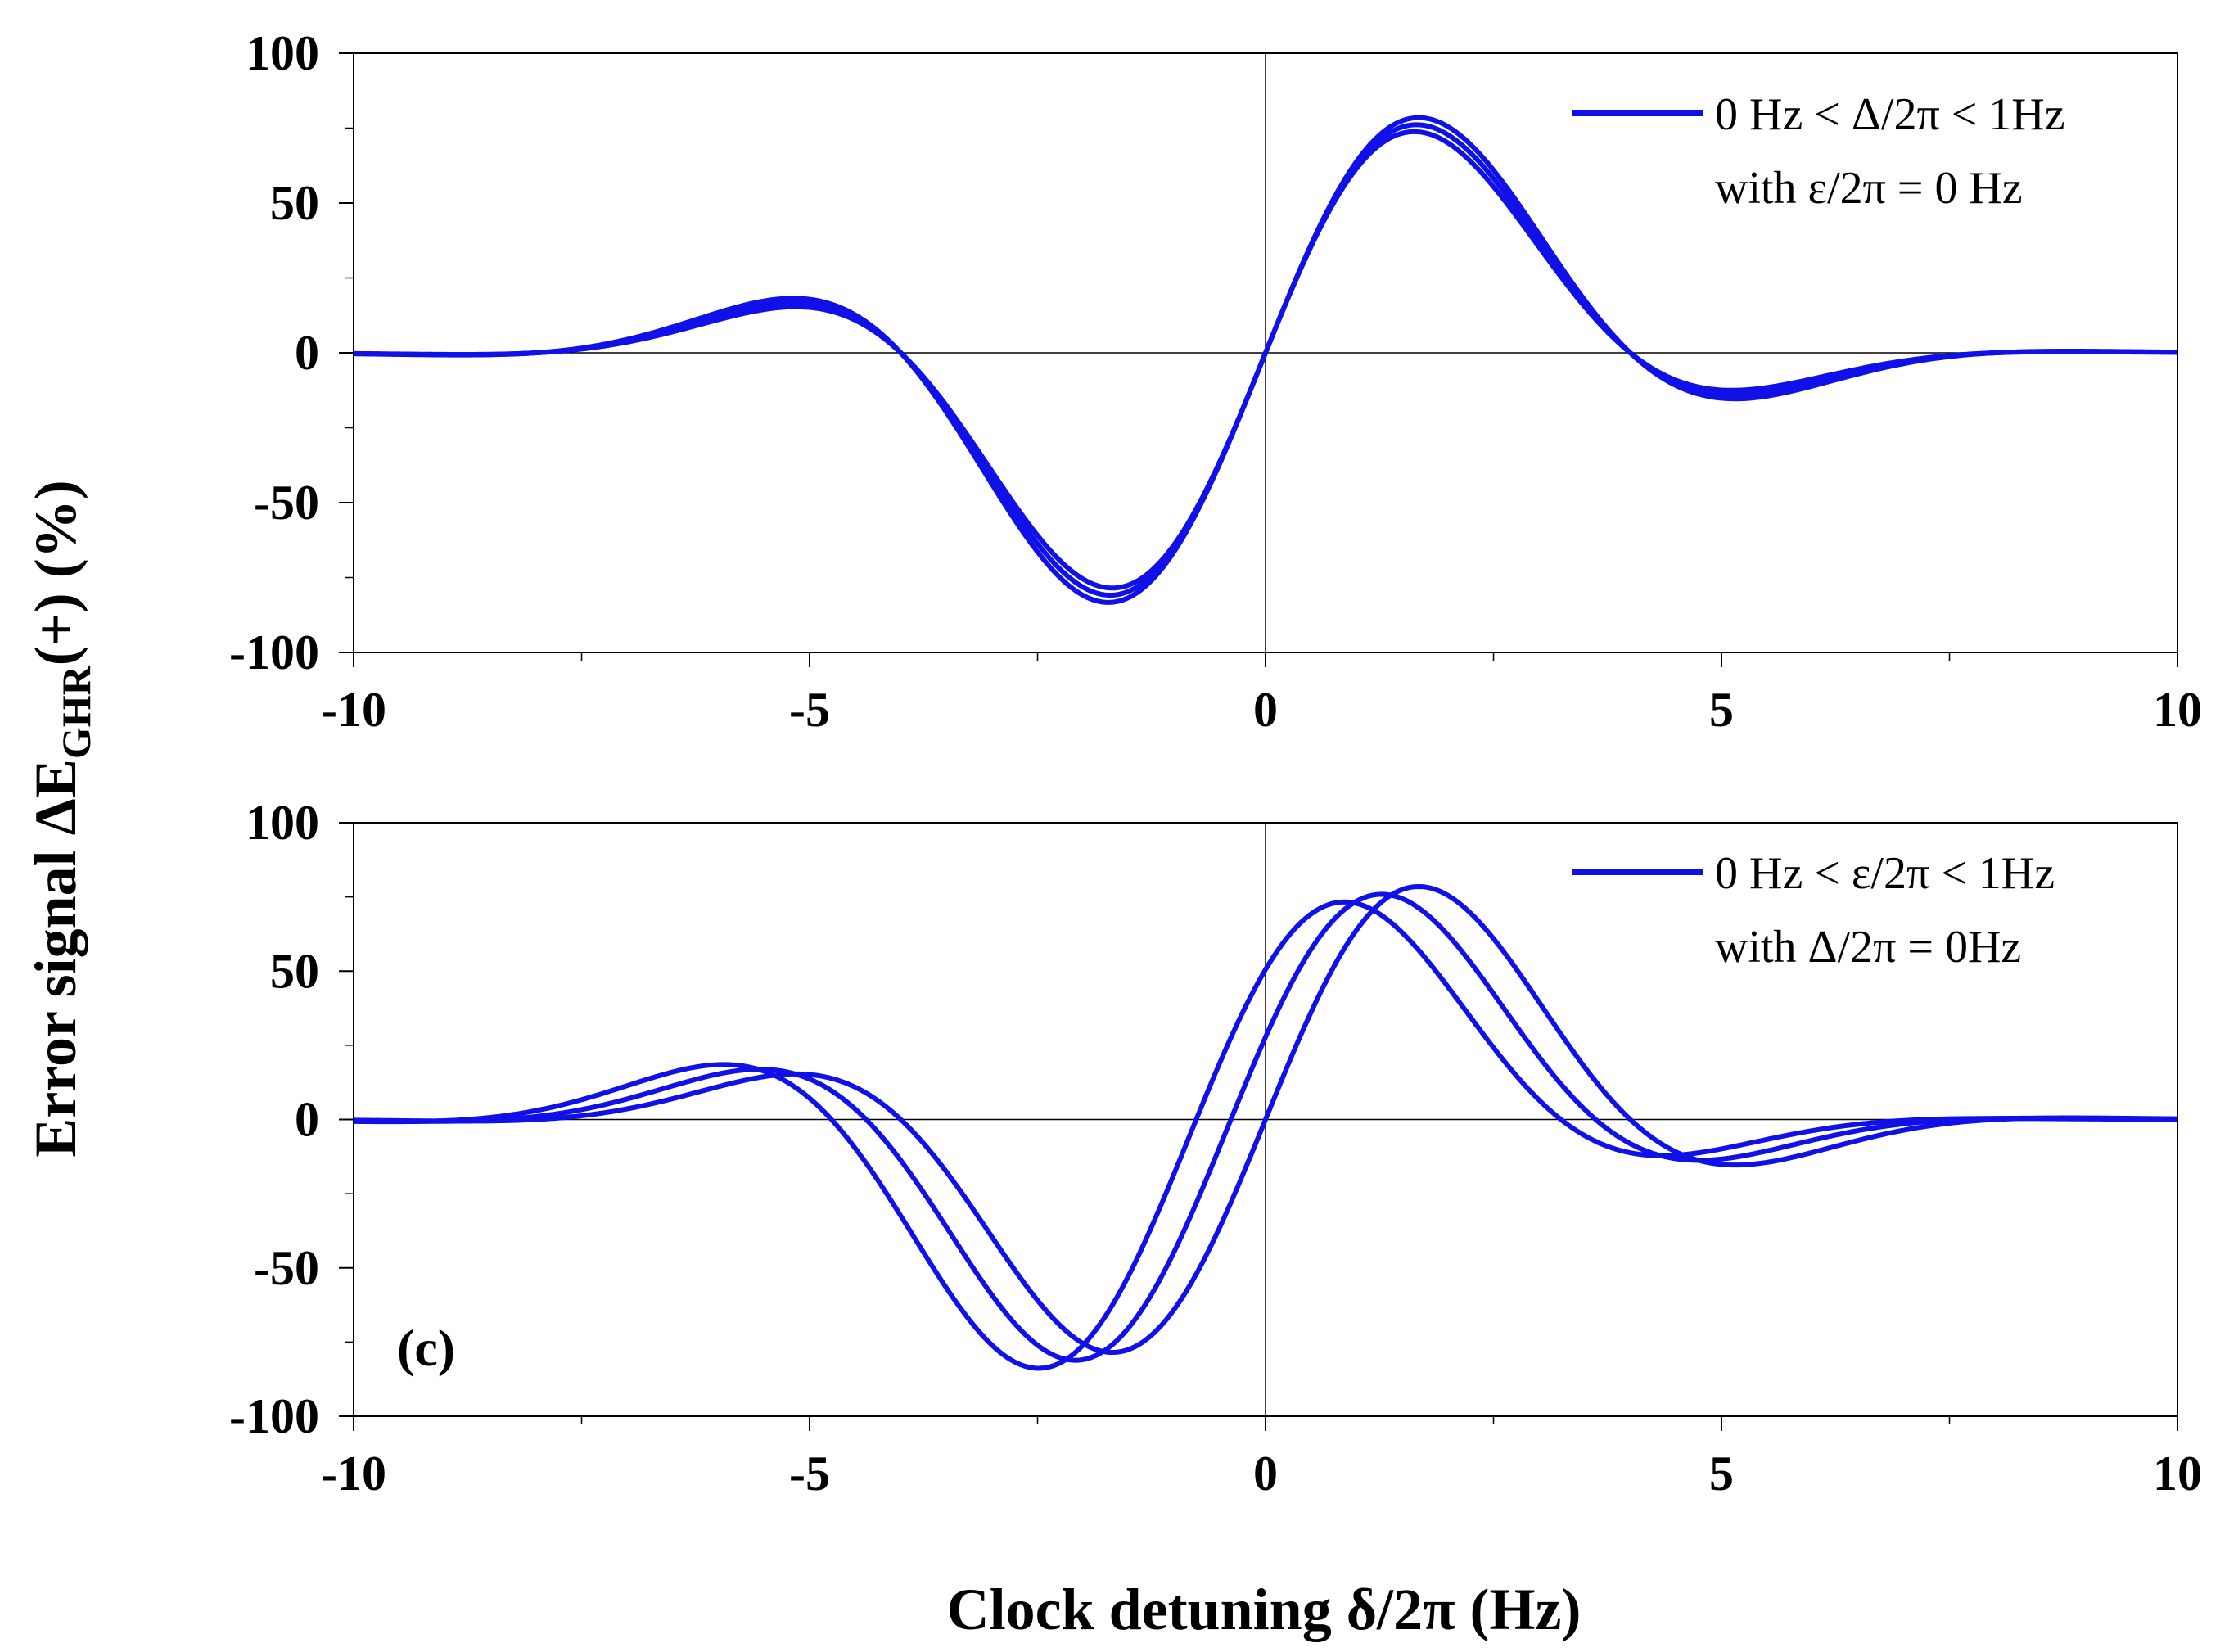 The width and height of the screenshot is (2229, 1652). I want to click on bottom-legend-line1: 0 Hz < ε/2π < 1Hz, so click(1885, 873).